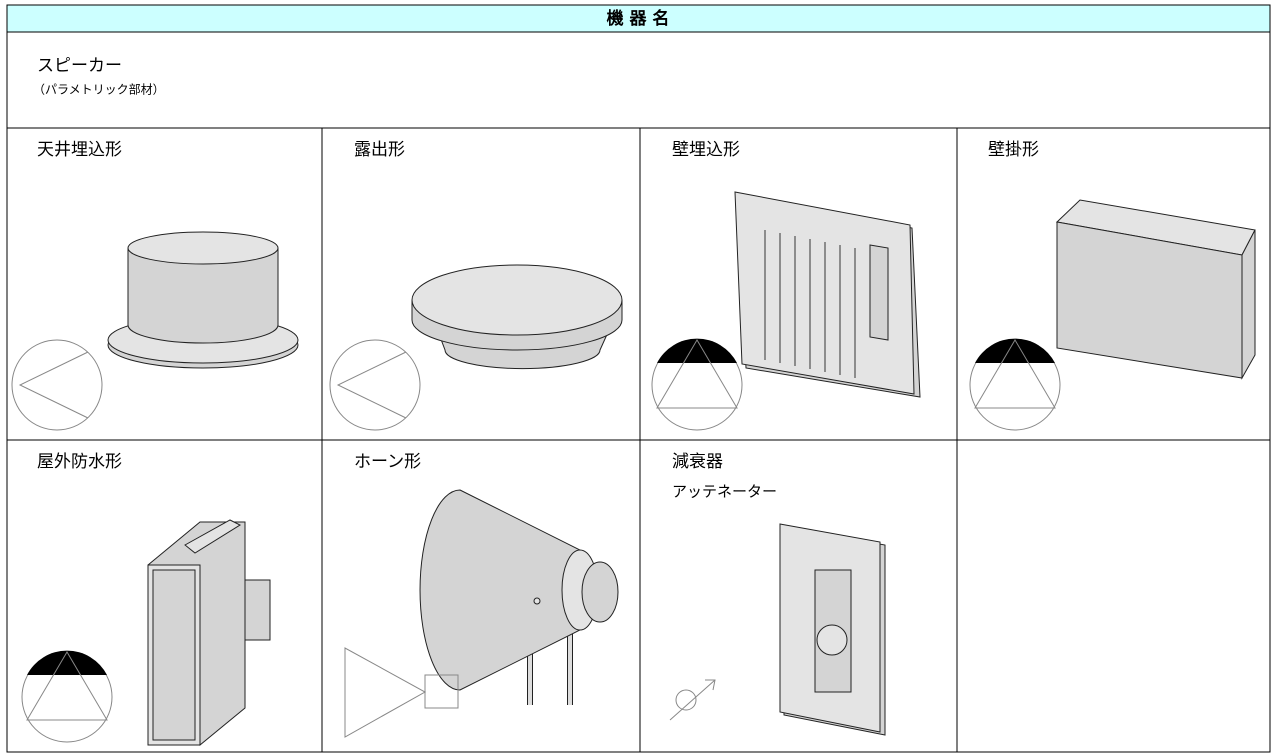 This screenshot has width=1274, height=755. Describe the element at coordinates (697, 462) in the screenshot. I see `cell-label: 減衰器` at that location.